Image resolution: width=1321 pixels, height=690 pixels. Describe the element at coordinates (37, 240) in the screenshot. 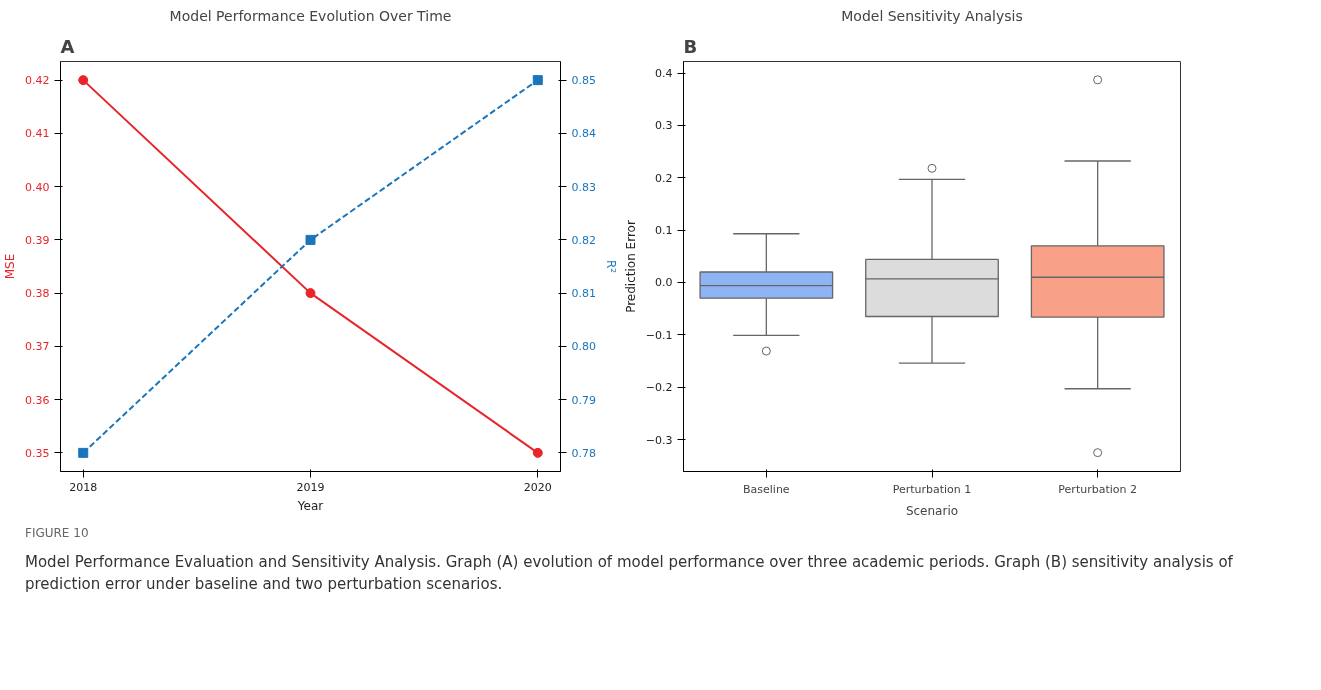

I see `y-tick-label: 0.39` at that location.